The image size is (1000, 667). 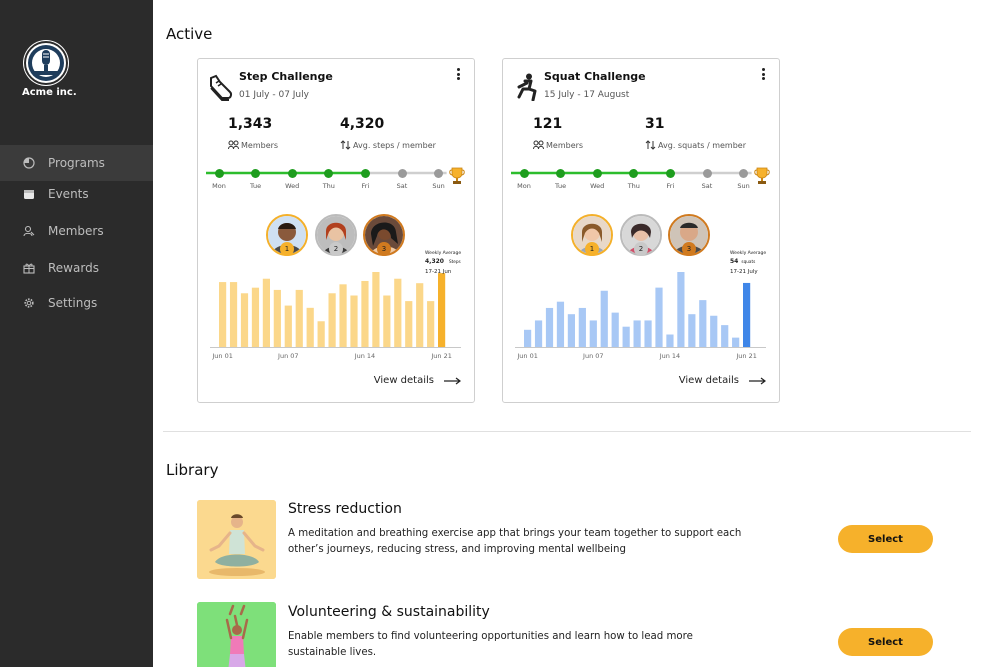 I want to click on squat-icon, so click(x=527, y=87).